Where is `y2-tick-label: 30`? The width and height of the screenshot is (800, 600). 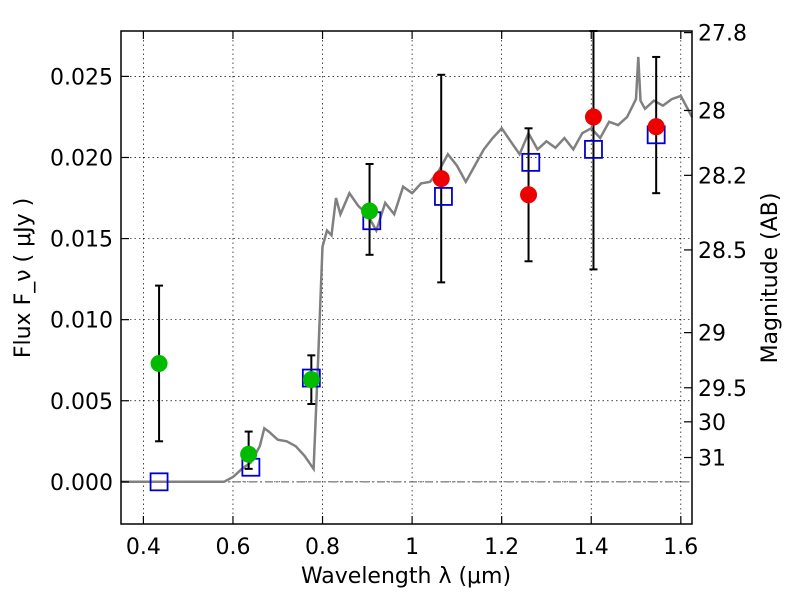
y2-tick-label: 30 is located at coordinates (712, 423).